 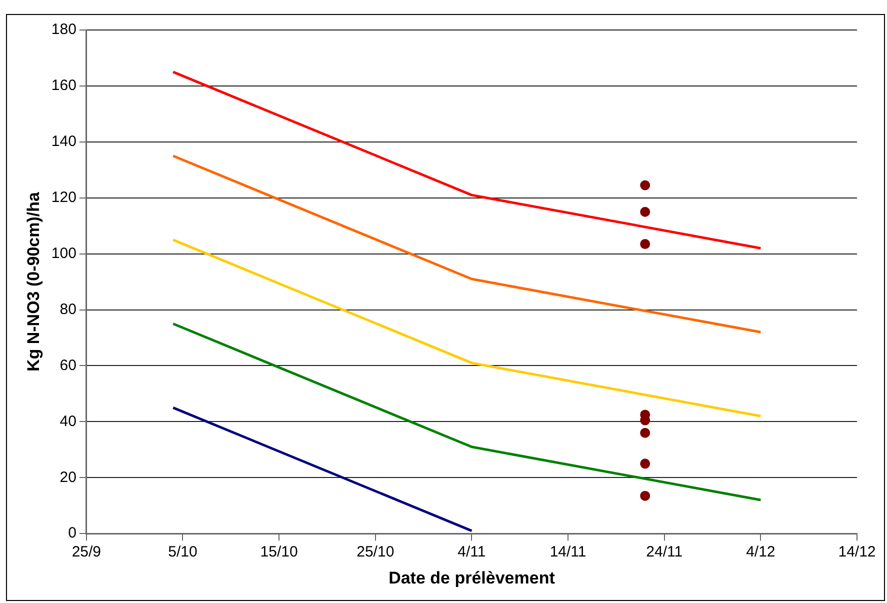 What do you see at coordinates (63, 141) in the screenshot?
I see `y-tick-label: 140` at bounding box center [63, 141].